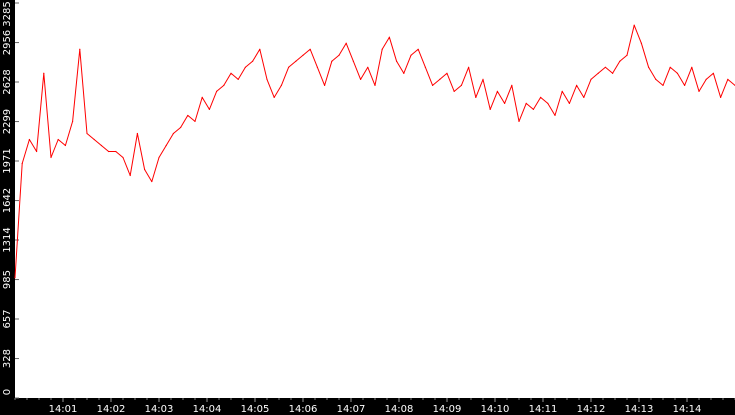 This screenshot has width=735, height=415. I want to click on y-tick-label: 985, so click(7, 279).